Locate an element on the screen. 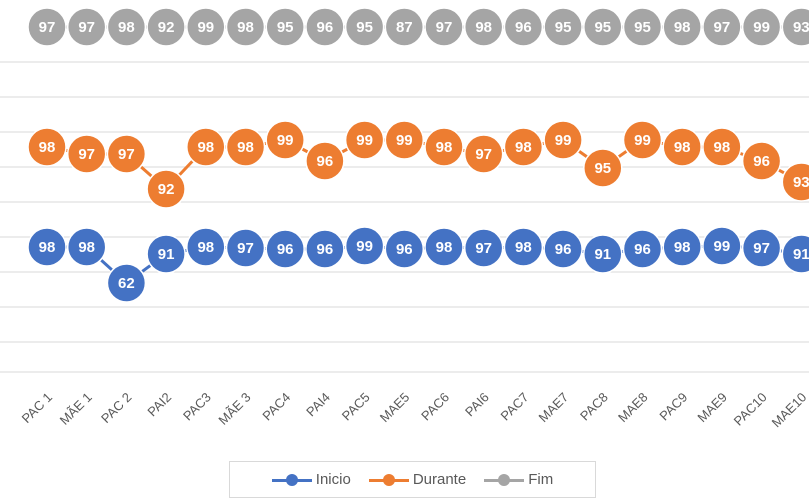 The height and width of the screenshot is (498, 809). data-label-durante: 95 is located at coordinates (602, 168).